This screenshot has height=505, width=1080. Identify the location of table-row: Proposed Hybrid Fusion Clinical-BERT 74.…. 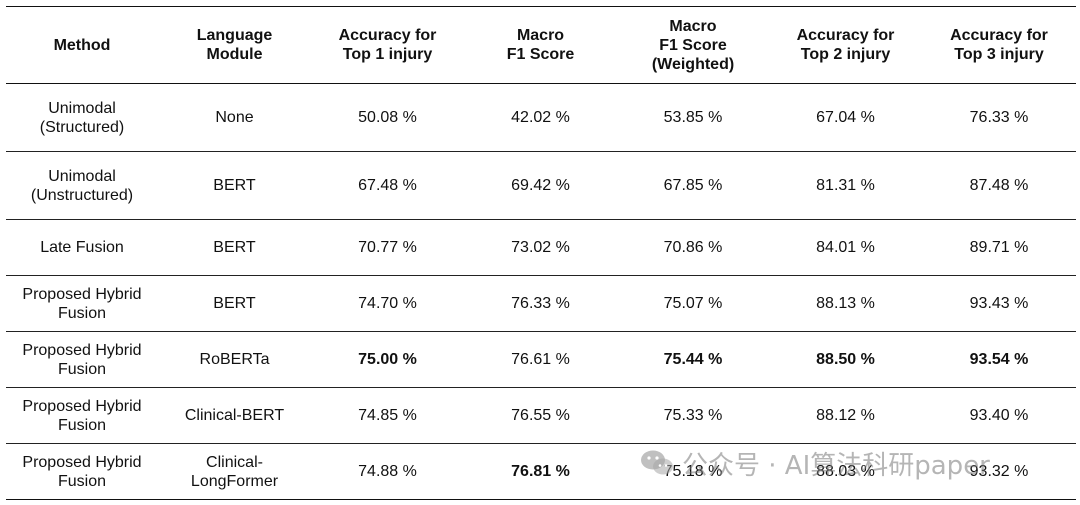
(541, 415).